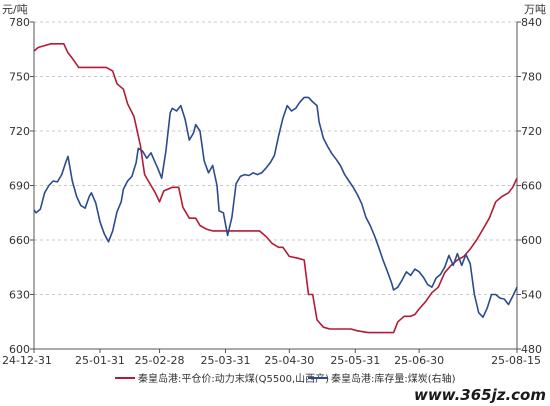 The image size is (550, 406). Describe the element at coordinates (233, 378) in the screenshot. I see `legend-label-price: 秦皇岛港:平仓价:动力末煤(Q5500,山西产)` at that location.